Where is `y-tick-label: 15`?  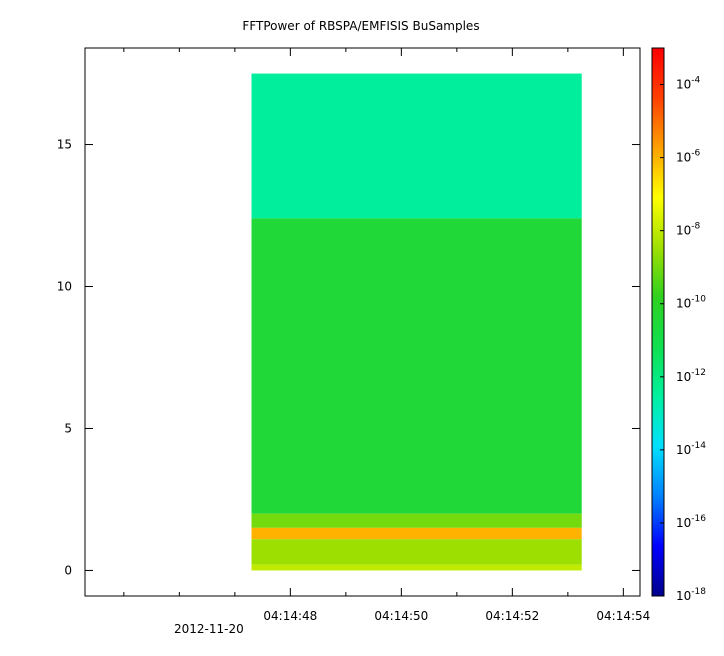
y-tick-label: 15 is located at coordinates (64, 145).